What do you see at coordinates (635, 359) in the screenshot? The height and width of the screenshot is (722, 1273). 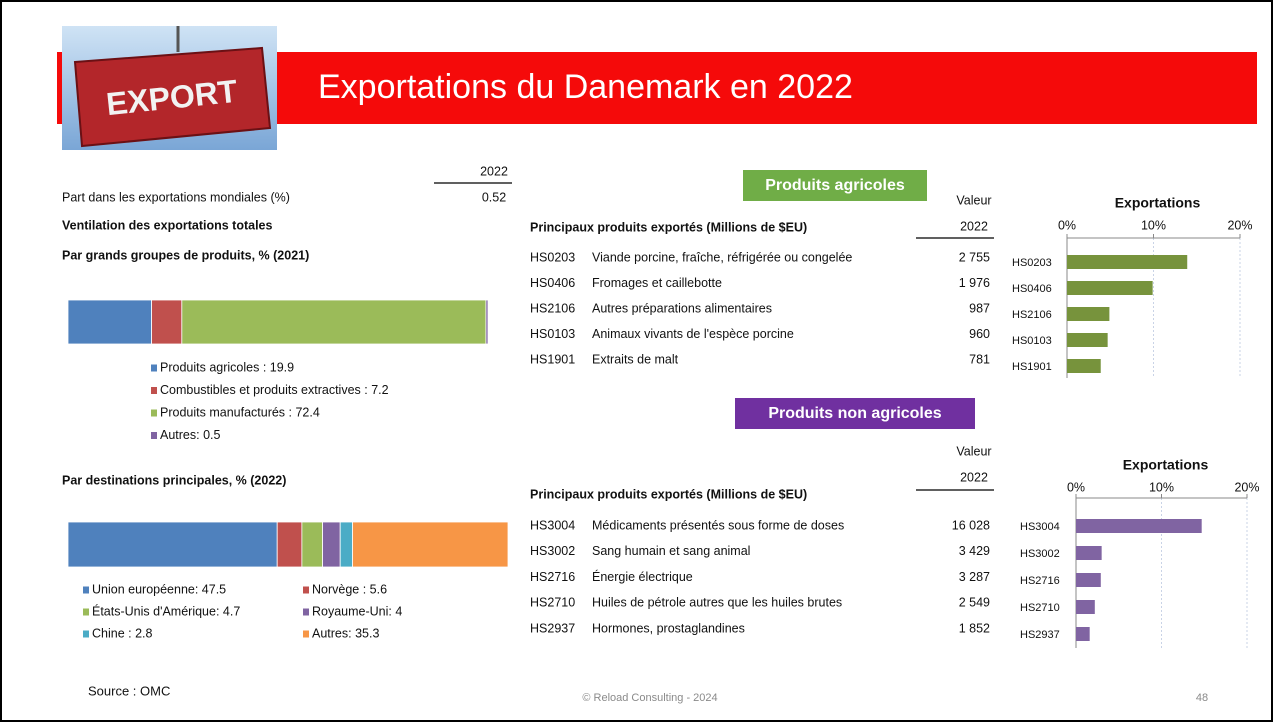 I see `product-name: Extraits de malt` at bounding box center [635, 359].